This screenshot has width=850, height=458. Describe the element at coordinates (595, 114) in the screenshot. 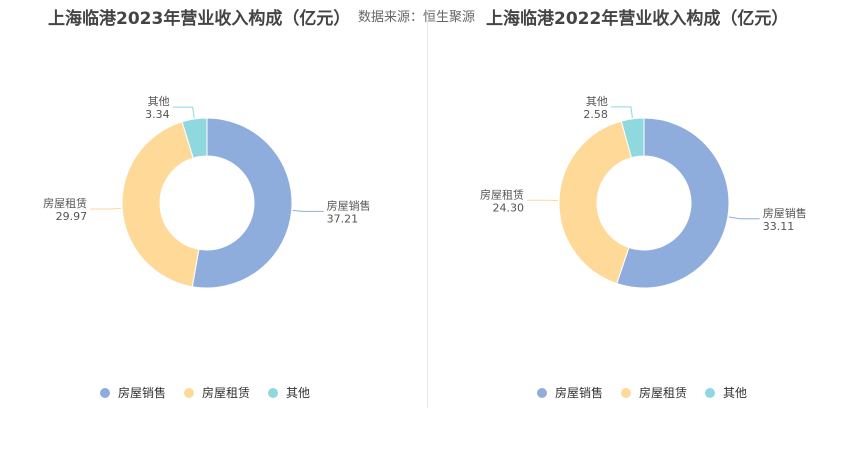

I see `slice-value-other: 2.58` at that location.